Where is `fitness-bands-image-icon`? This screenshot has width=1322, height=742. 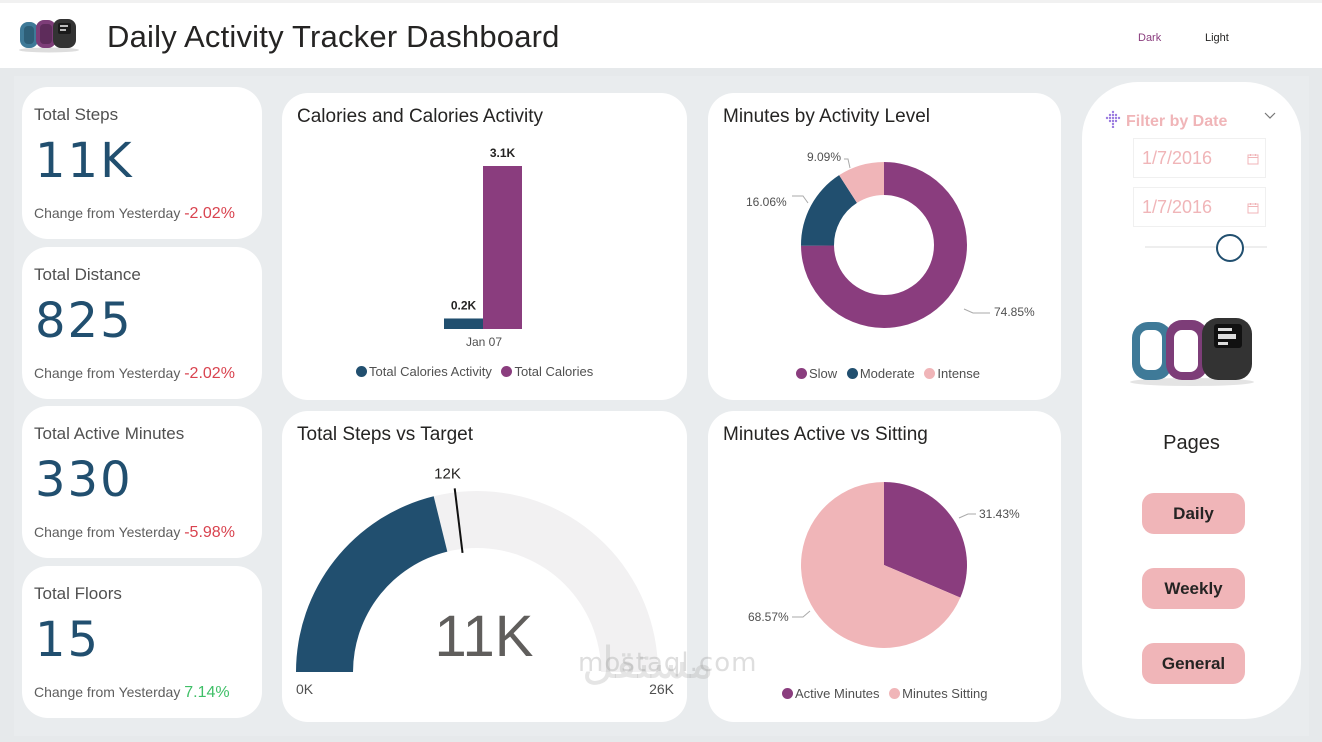 fitness-bands-image-icon is located at coordinates (1192, 352).